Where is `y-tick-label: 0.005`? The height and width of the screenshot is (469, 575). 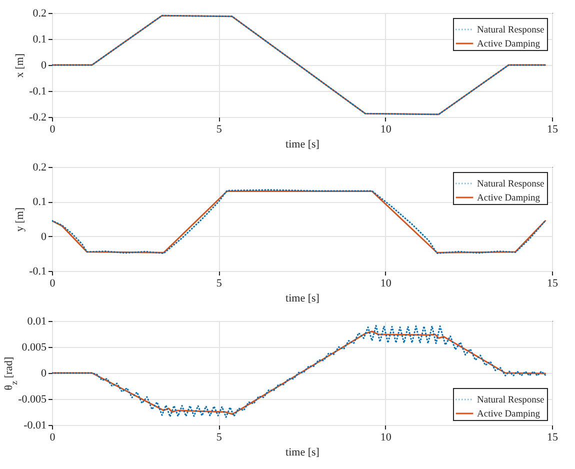
y-tick-label: 0.005 is located at coordinates (34, 348).